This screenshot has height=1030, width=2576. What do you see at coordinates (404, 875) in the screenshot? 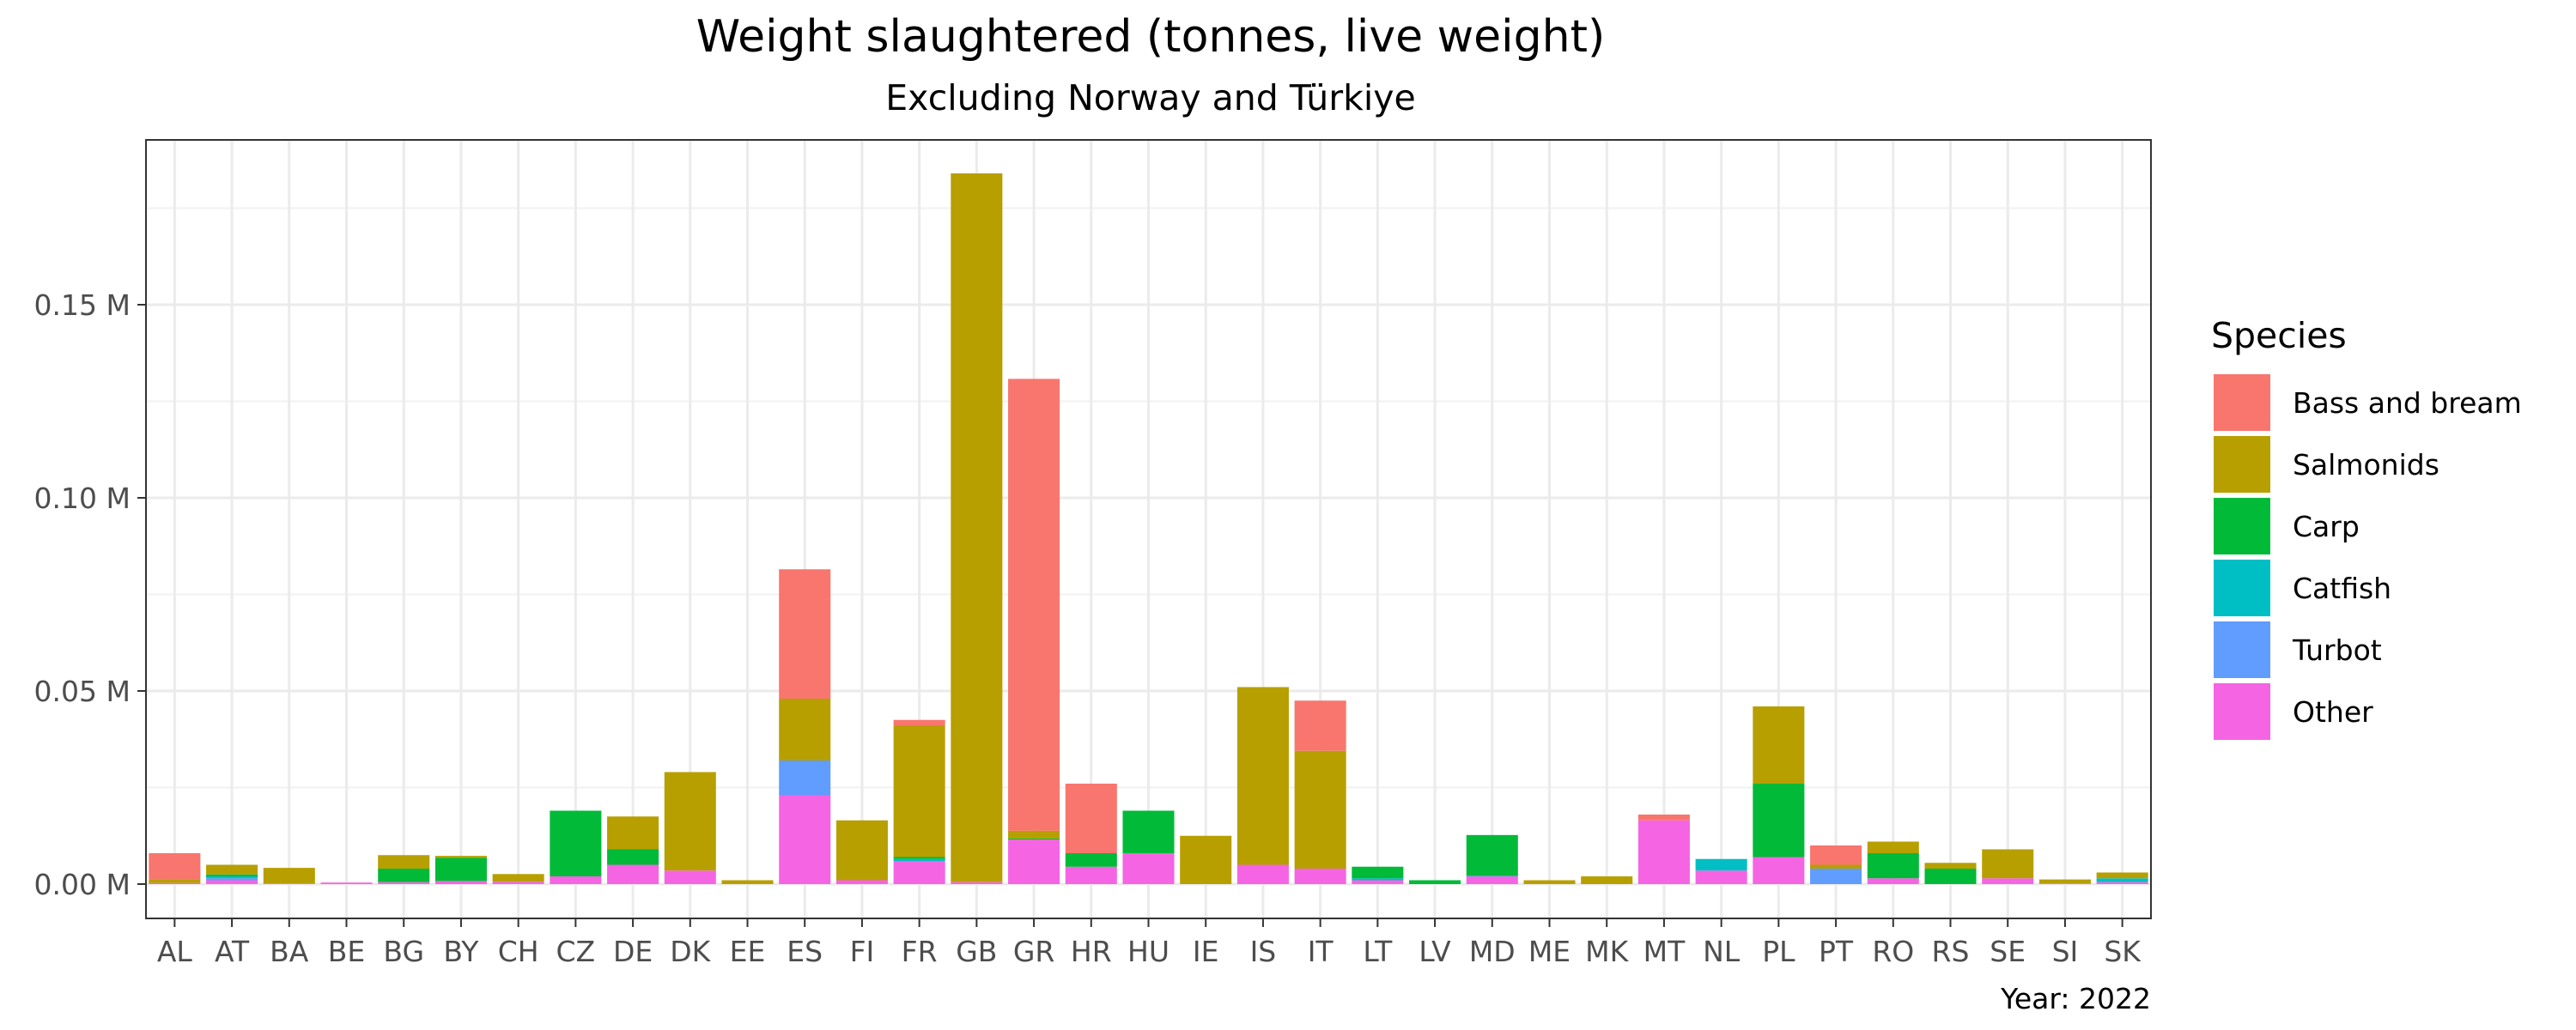
I see `bar-segment-bg-carp` at bounding box center [404, 875].